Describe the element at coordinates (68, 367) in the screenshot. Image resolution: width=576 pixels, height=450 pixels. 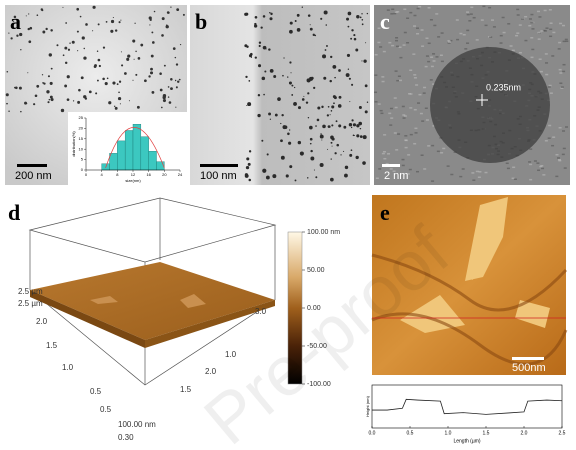
I see `axis-label: 1.0` at that location.